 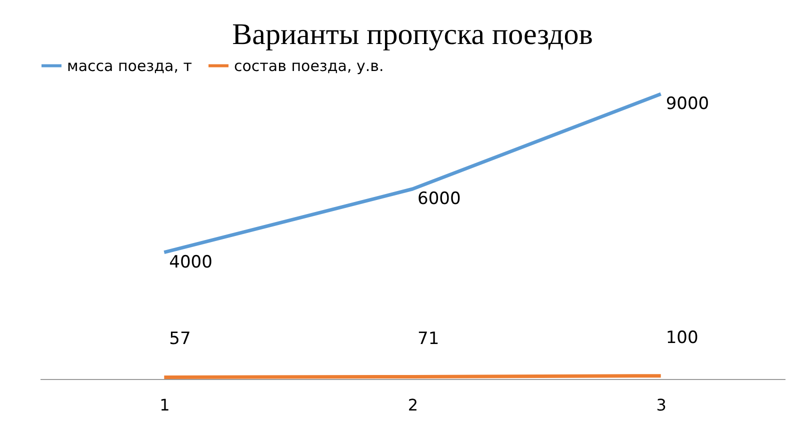 What do you see at coordinates (682, 338) in the screenshot?
I see `data-label: 100` at bounding box center [682, 338].